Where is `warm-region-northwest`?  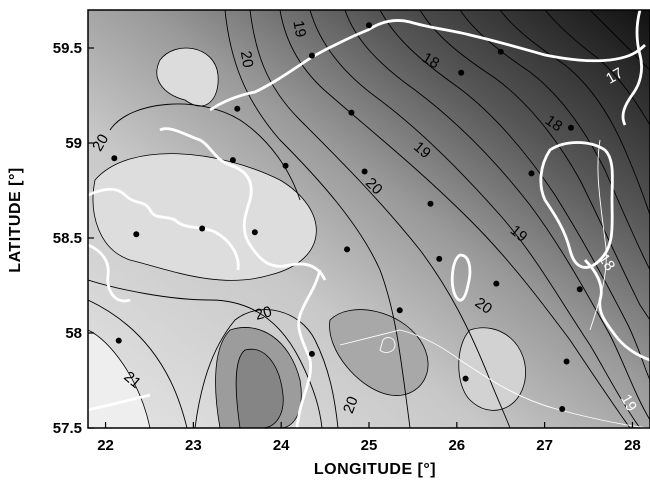 warm-region-northwest is located at coordinates (187, 77).